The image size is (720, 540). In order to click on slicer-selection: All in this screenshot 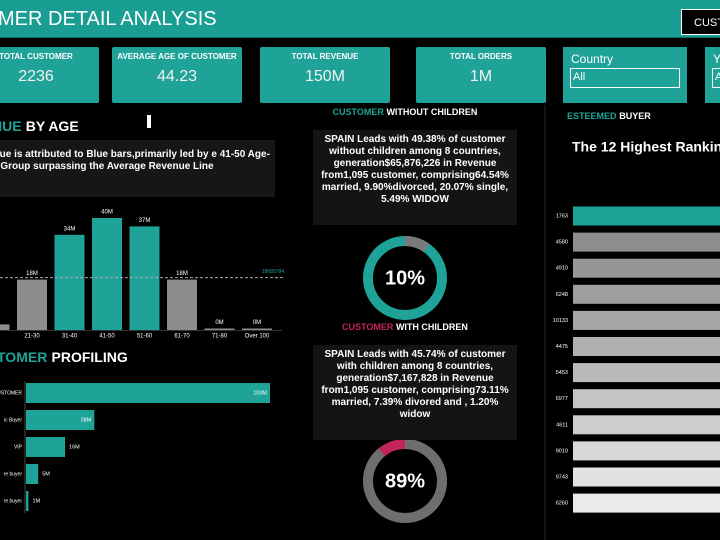, I will do `click(579, 77)`.